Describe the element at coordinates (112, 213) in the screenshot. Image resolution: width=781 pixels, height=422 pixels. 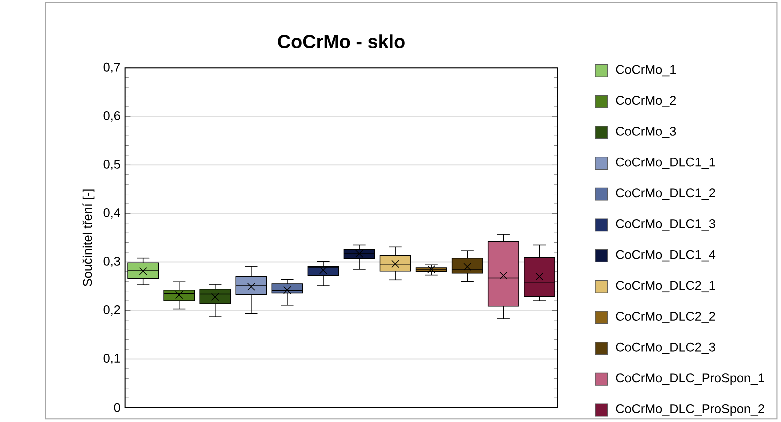
I see `y-tick-label: 0,4` at that location.